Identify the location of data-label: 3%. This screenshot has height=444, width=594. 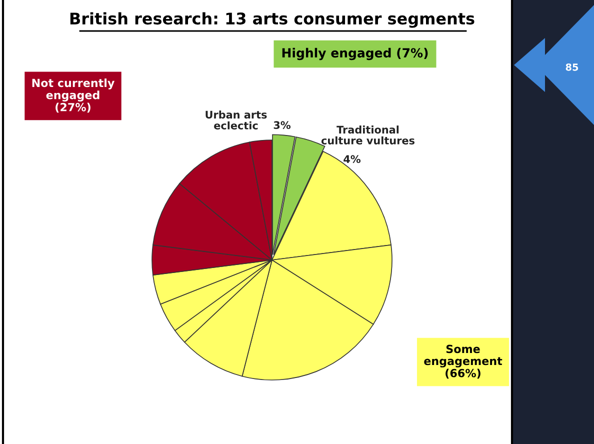
(282, 125).